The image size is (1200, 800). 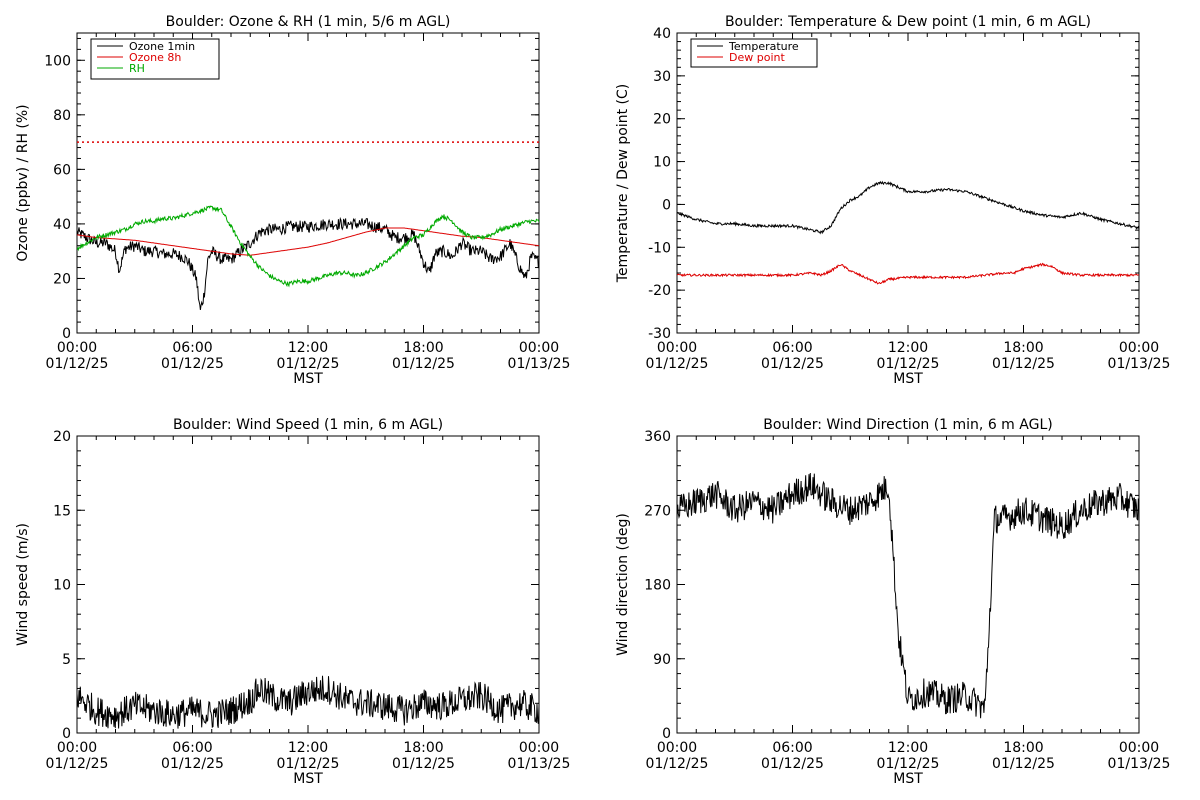 What do you see at coordinates (155, 57) in the screenshot?
I see `legend-entry: Ozone 8h` at bounding box center [155, 57].